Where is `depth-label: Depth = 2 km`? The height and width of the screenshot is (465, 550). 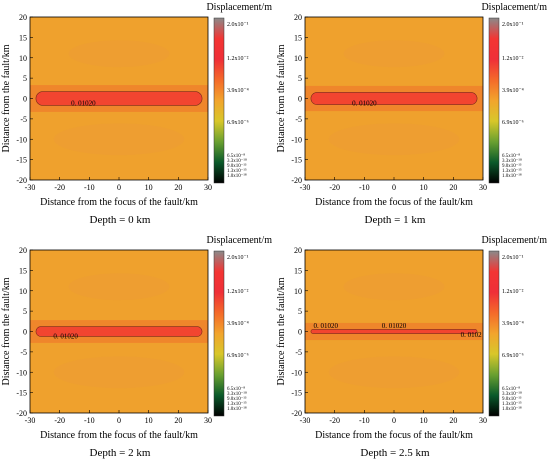
depth-label: Depth = 2 km is located at coordinates (120, 453).